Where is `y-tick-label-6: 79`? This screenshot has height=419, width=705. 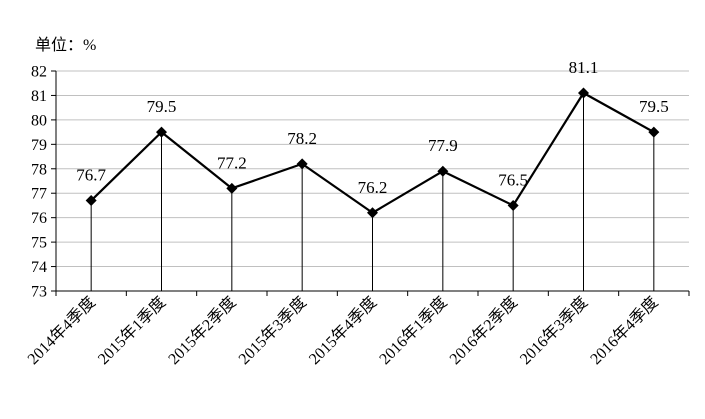
y-tick-label-6: 79 is located at coordinates (39, 145).